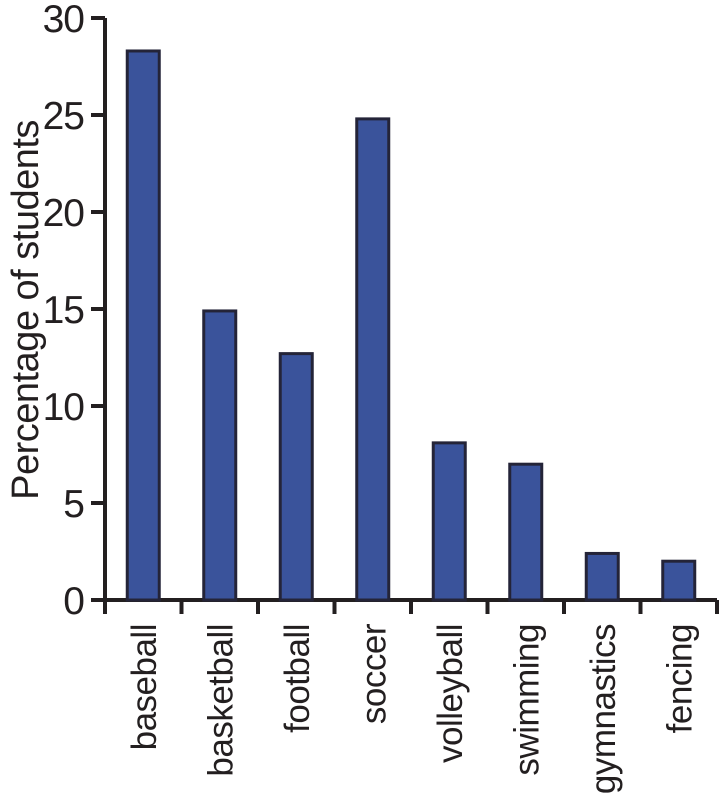 The width and height of the screenshot is (720, 796). I want to click on y-axis-title: Percentage of students, so click(26, 310).